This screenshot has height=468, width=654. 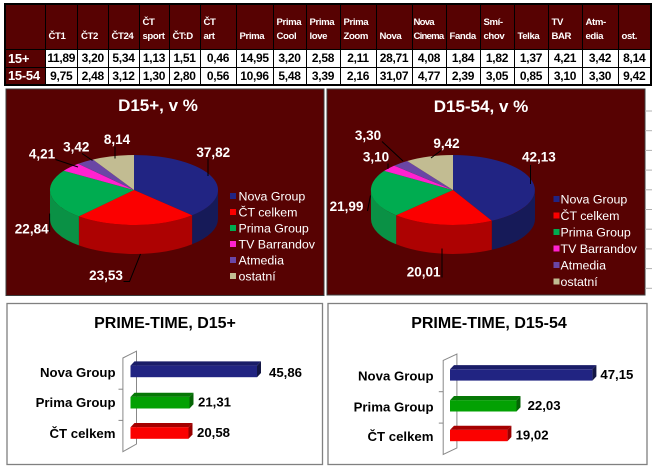 I want to click on svg-text: D15+, v %, so click(x=158, y=105).